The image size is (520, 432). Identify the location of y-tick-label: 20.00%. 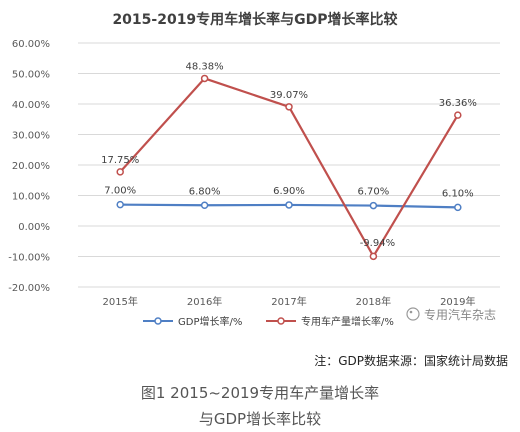
(31, 166).